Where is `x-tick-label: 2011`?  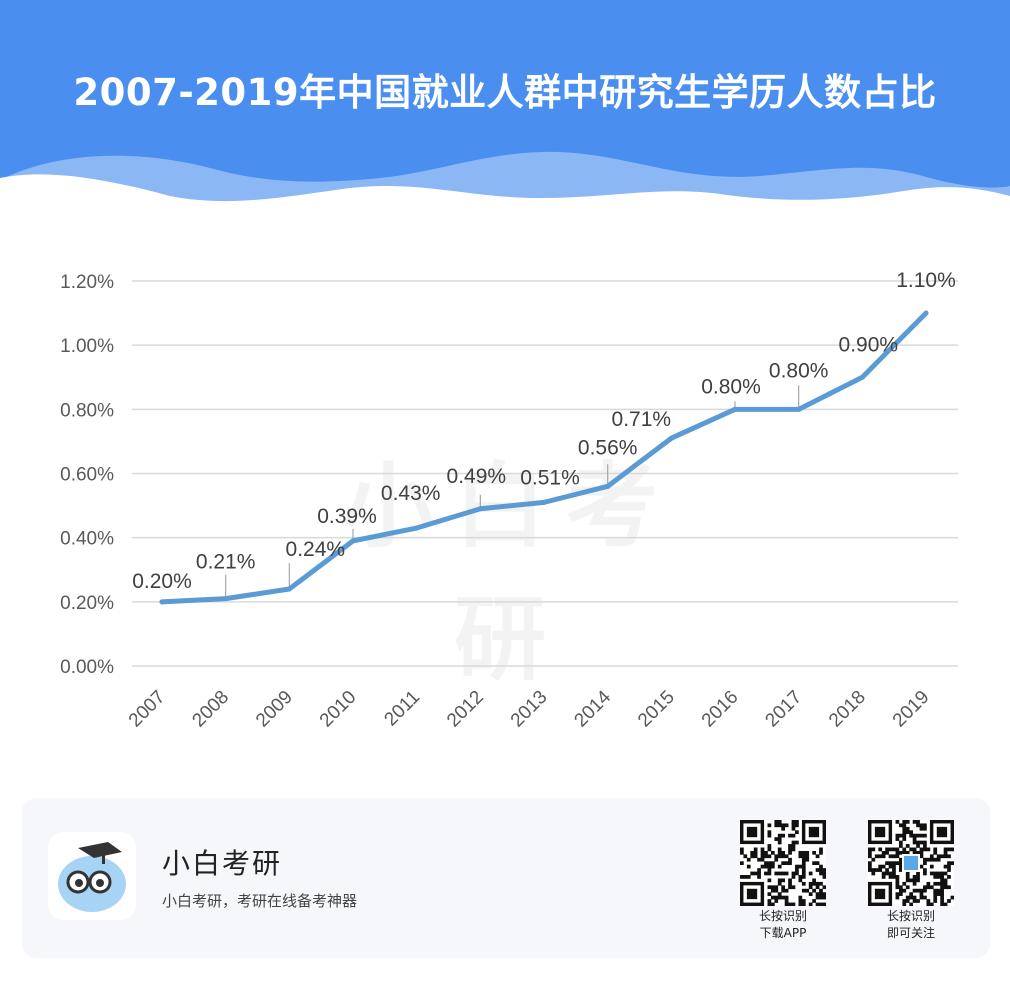 x-tick-label: 2011 is located at coordinates (402, 709).